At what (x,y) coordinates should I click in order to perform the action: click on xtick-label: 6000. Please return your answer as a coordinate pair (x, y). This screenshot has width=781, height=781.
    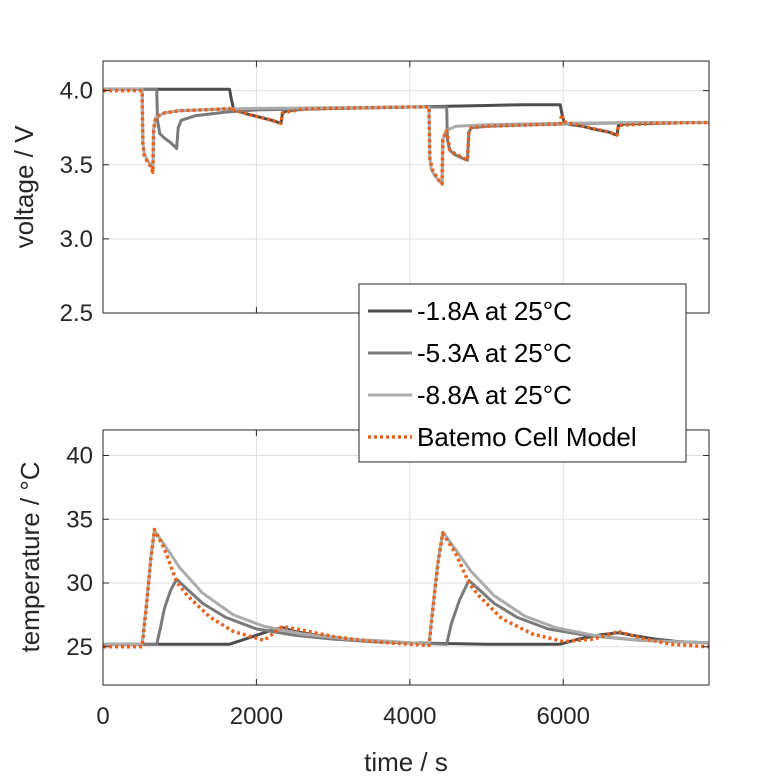
    Looking at the image, I should click on (563, 716).